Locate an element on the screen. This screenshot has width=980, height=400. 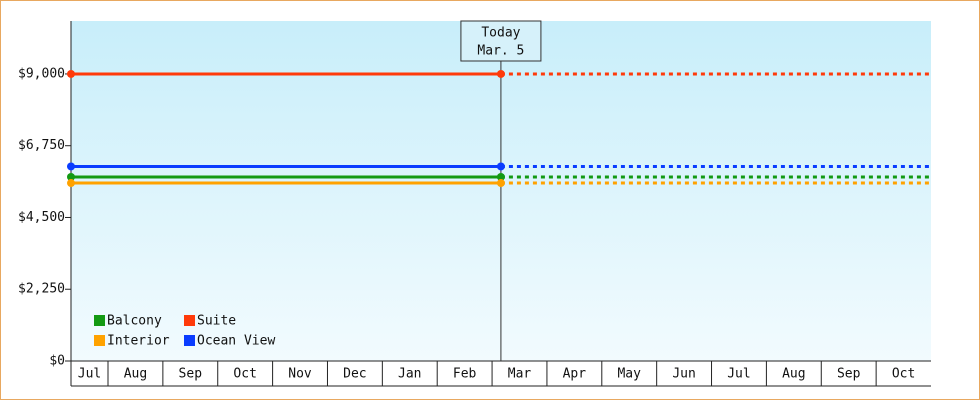
x-tick-label: Nov is located at coordinates (300, 374).